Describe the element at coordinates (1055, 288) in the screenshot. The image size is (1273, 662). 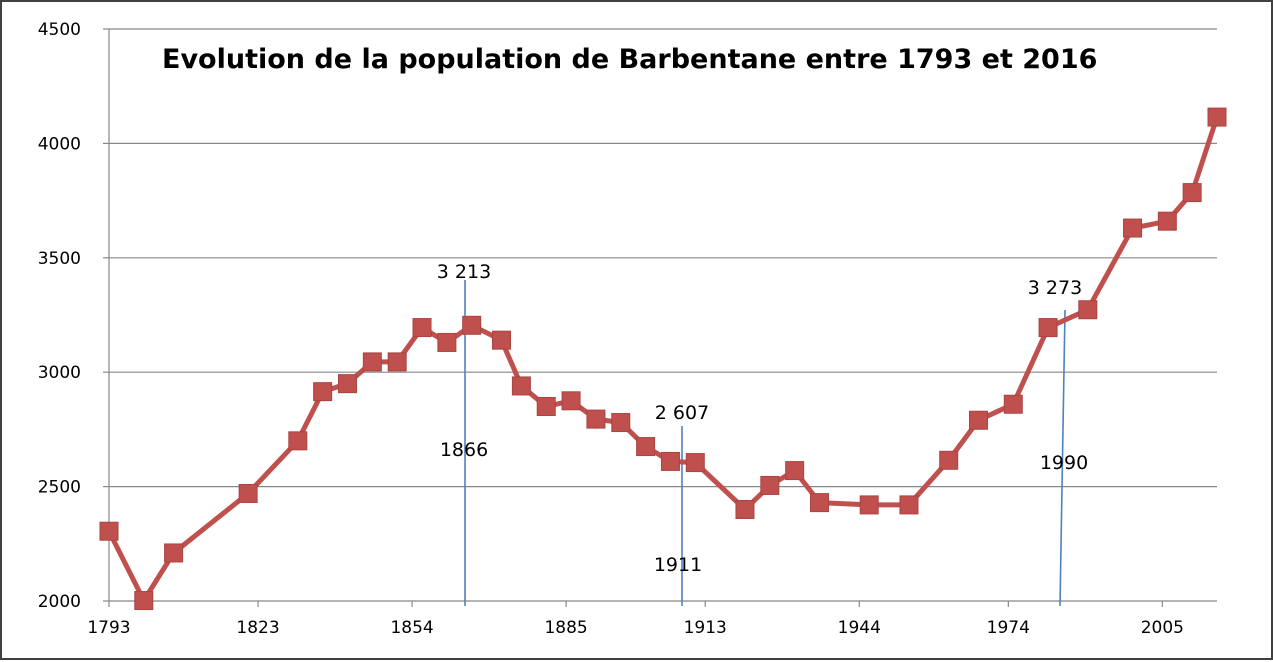
I see `annotation-value-label: 3 273` at that location.